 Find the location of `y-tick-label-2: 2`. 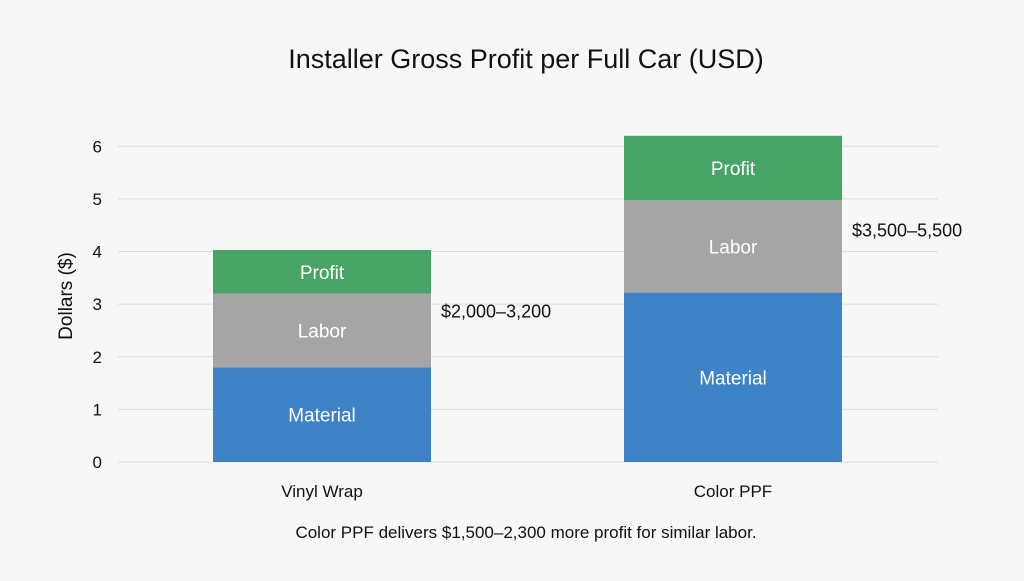

y-tick-label-2: 2 is located at coordinates (97, 357).